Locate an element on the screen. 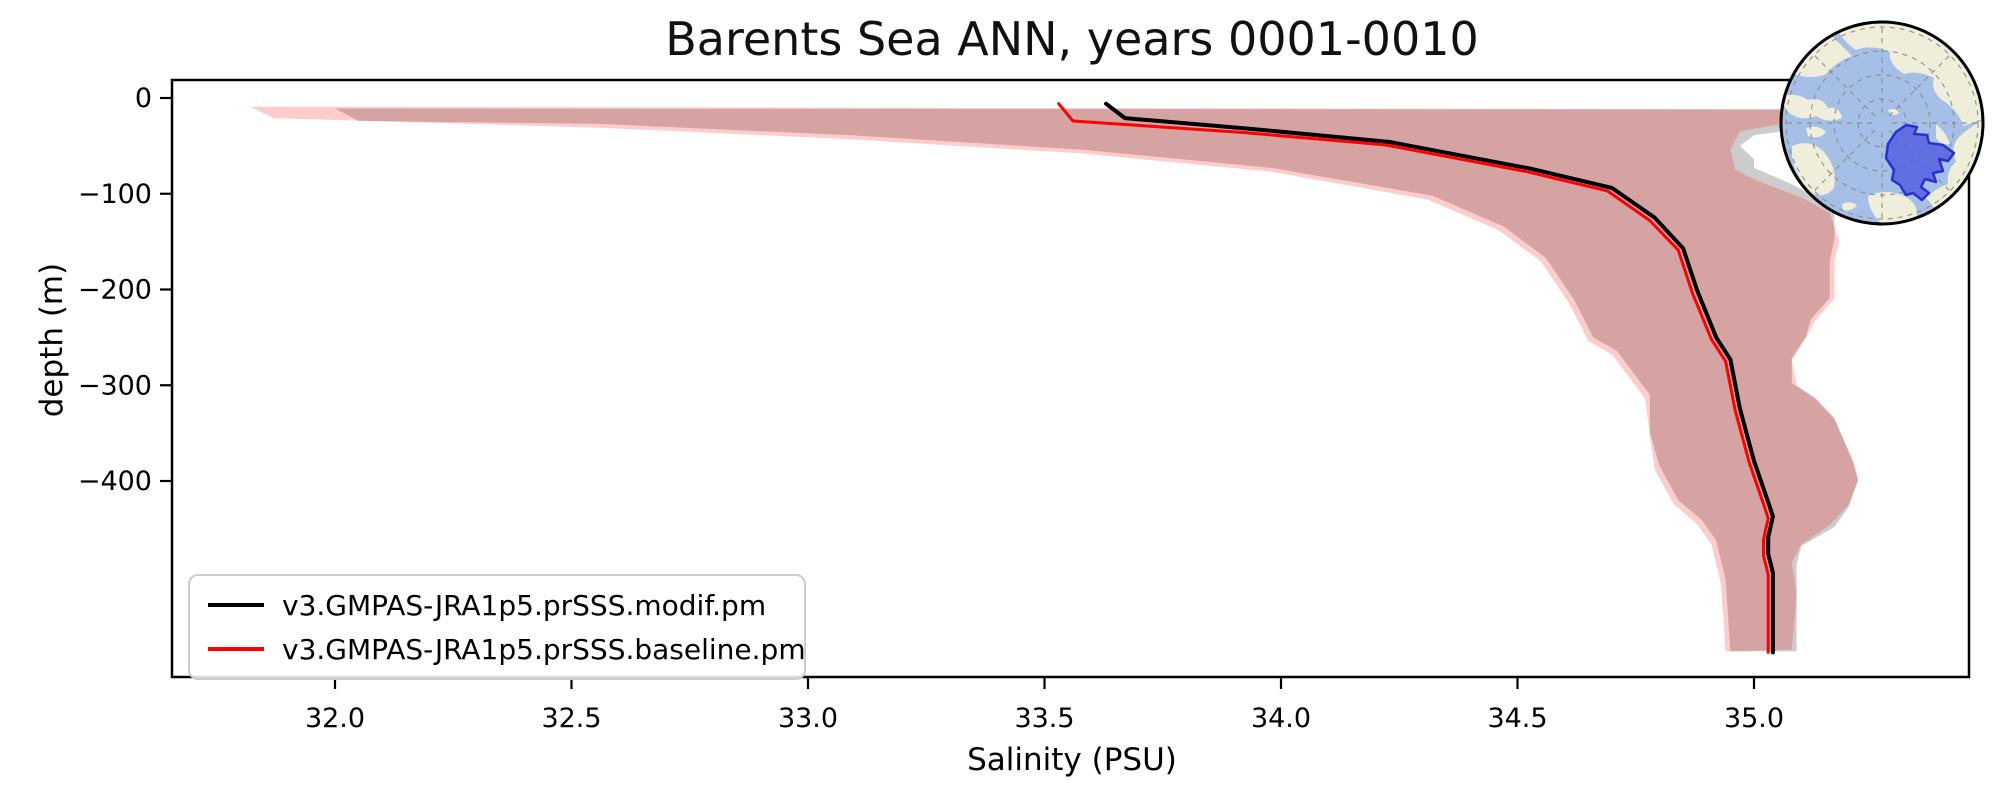 This screenshot has height=800, width=2000. y-tick-label: −300 is located at coordinates (115, 385).